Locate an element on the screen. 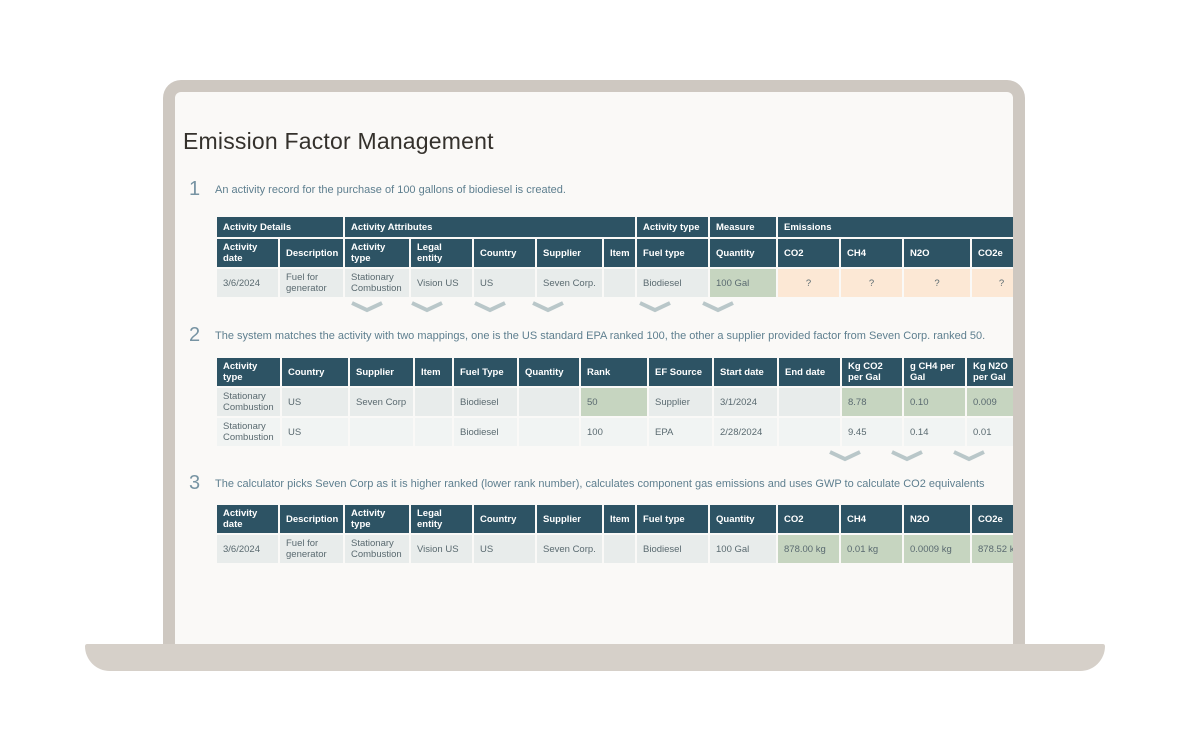  laptop-base is located at coordinates (595, 657).